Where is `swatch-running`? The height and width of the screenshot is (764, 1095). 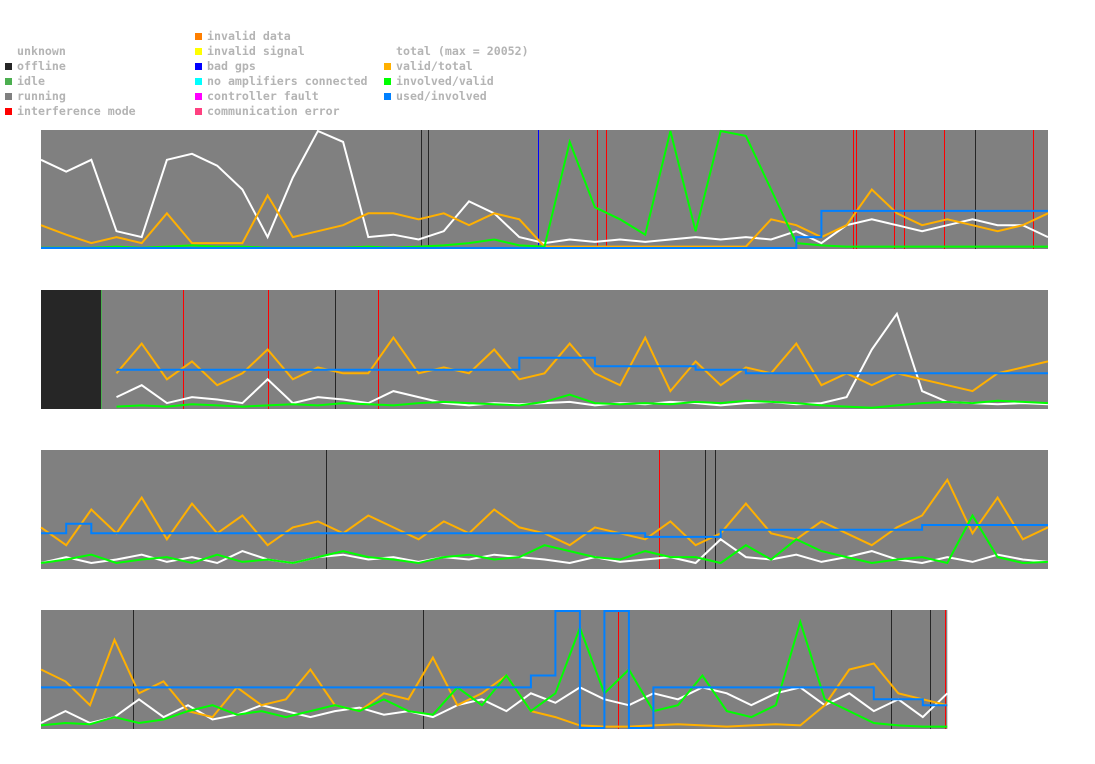
swatch-running is located at coordinates (8, 96).